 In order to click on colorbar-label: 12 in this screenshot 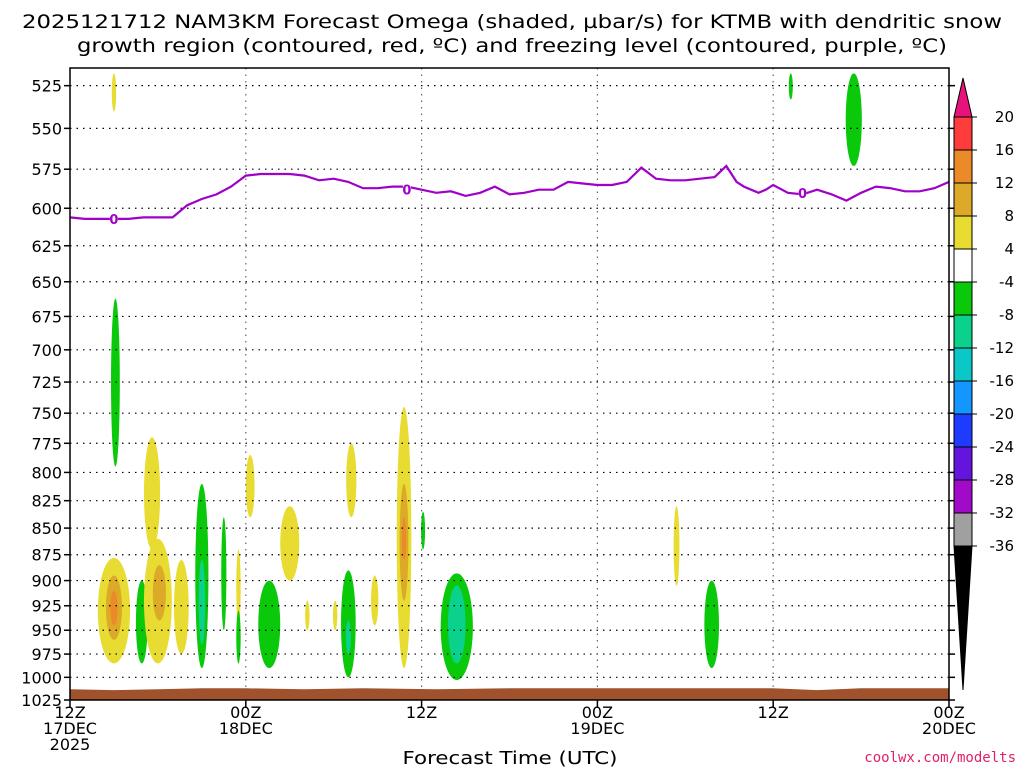, I will do `click(1004, 183)`.